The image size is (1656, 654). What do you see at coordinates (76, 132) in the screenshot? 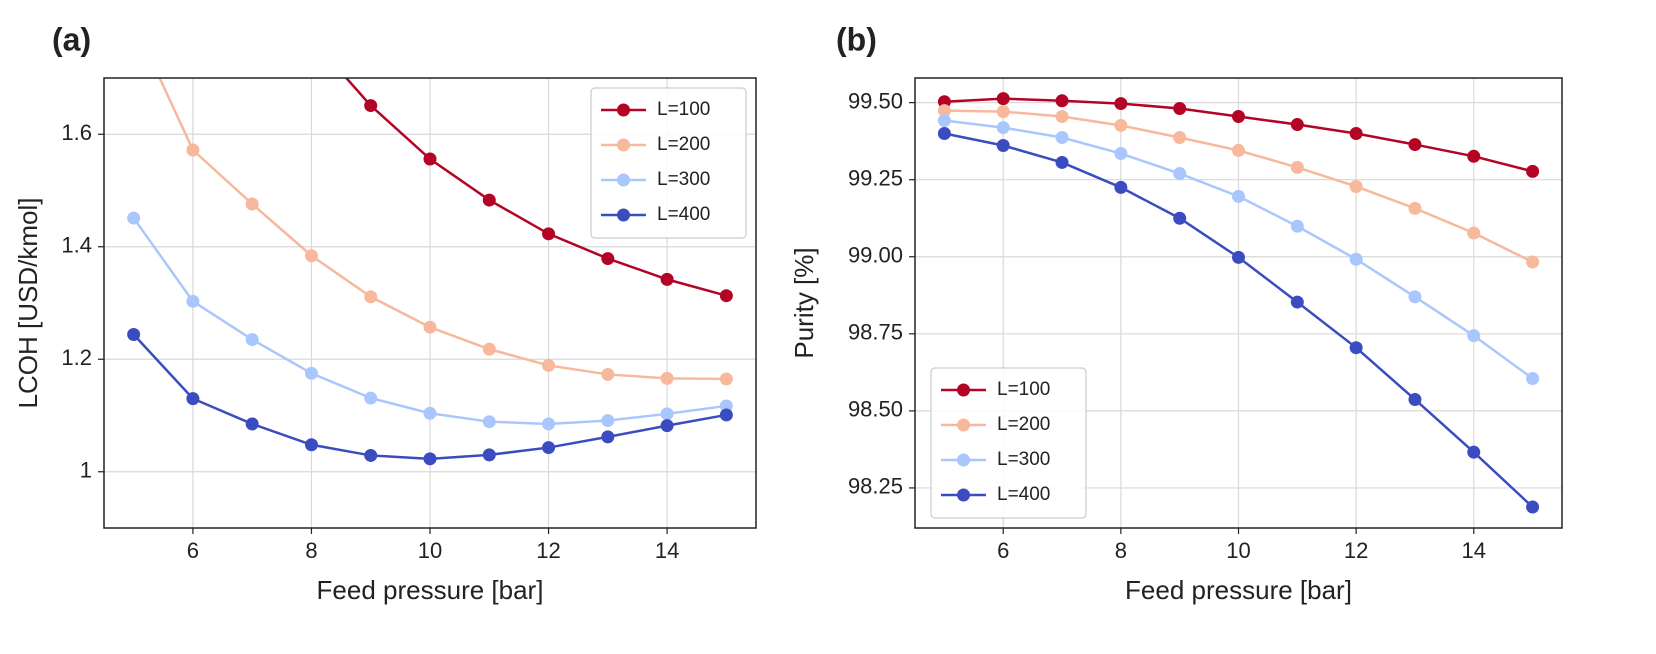
I see `y-tick-label: 1.6` at bounding box center [76, 132].